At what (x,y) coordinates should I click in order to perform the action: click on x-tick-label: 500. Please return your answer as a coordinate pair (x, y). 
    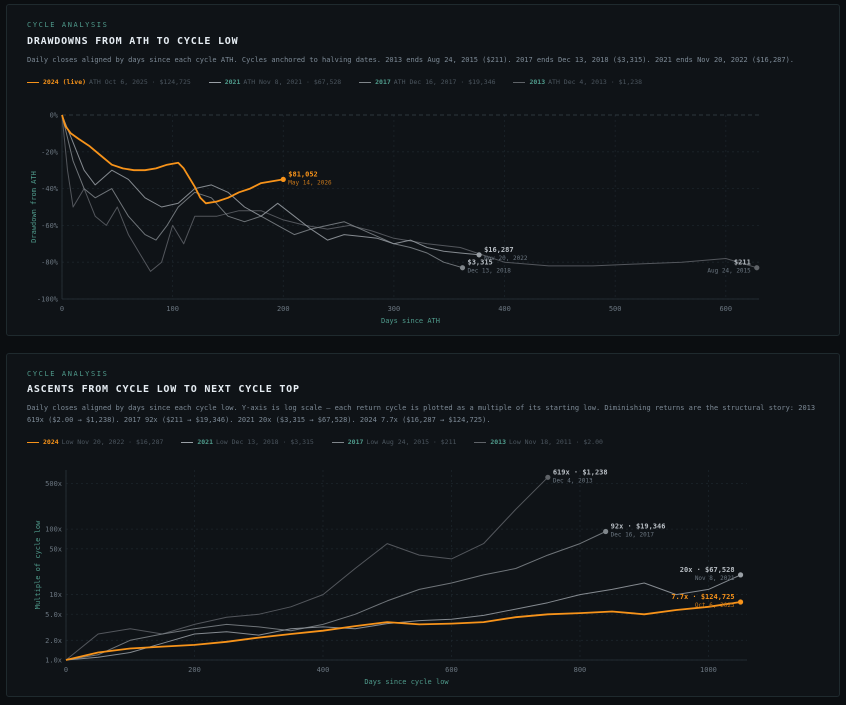
    Looking at the image, I should click on (615, 309).